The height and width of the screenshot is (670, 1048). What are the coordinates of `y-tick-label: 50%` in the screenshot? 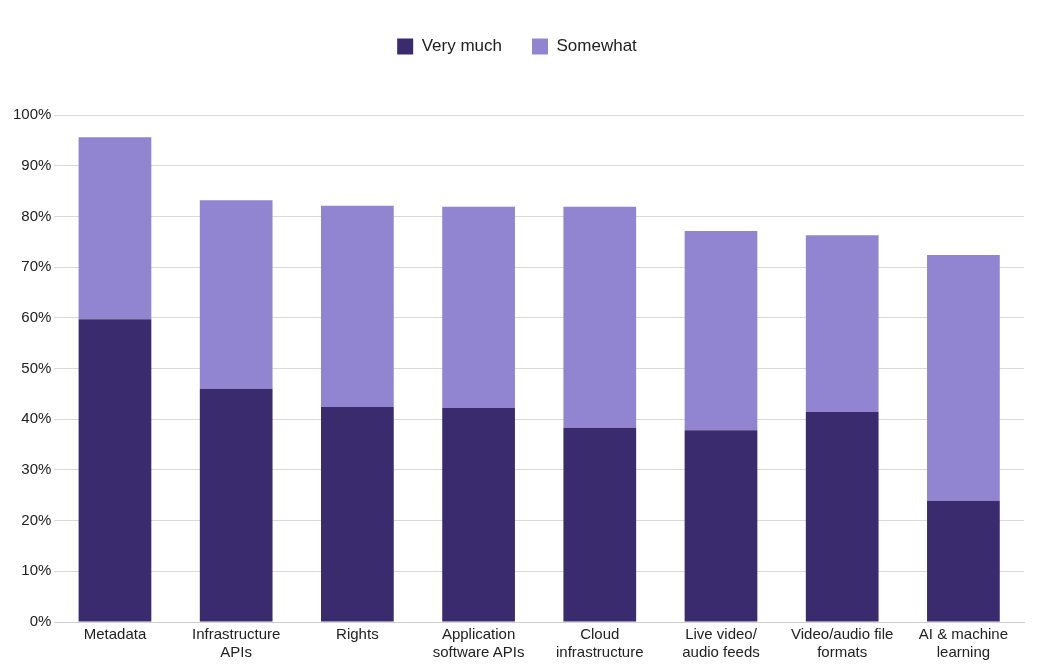 It's located at (36, 367).